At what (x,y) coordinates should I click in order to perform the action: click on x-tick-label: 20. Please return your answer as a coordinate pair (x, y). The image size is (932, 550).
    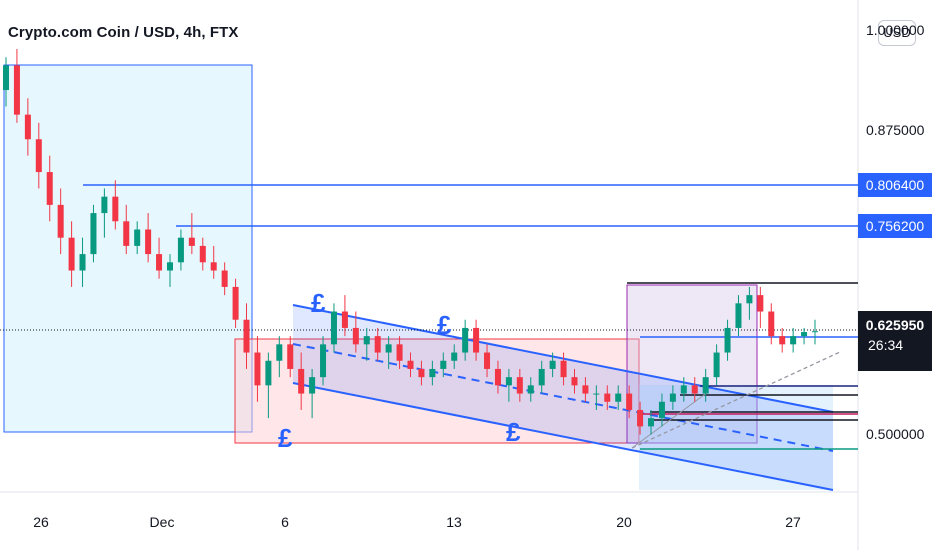
    Looking at the image, I should click on (624, 522).